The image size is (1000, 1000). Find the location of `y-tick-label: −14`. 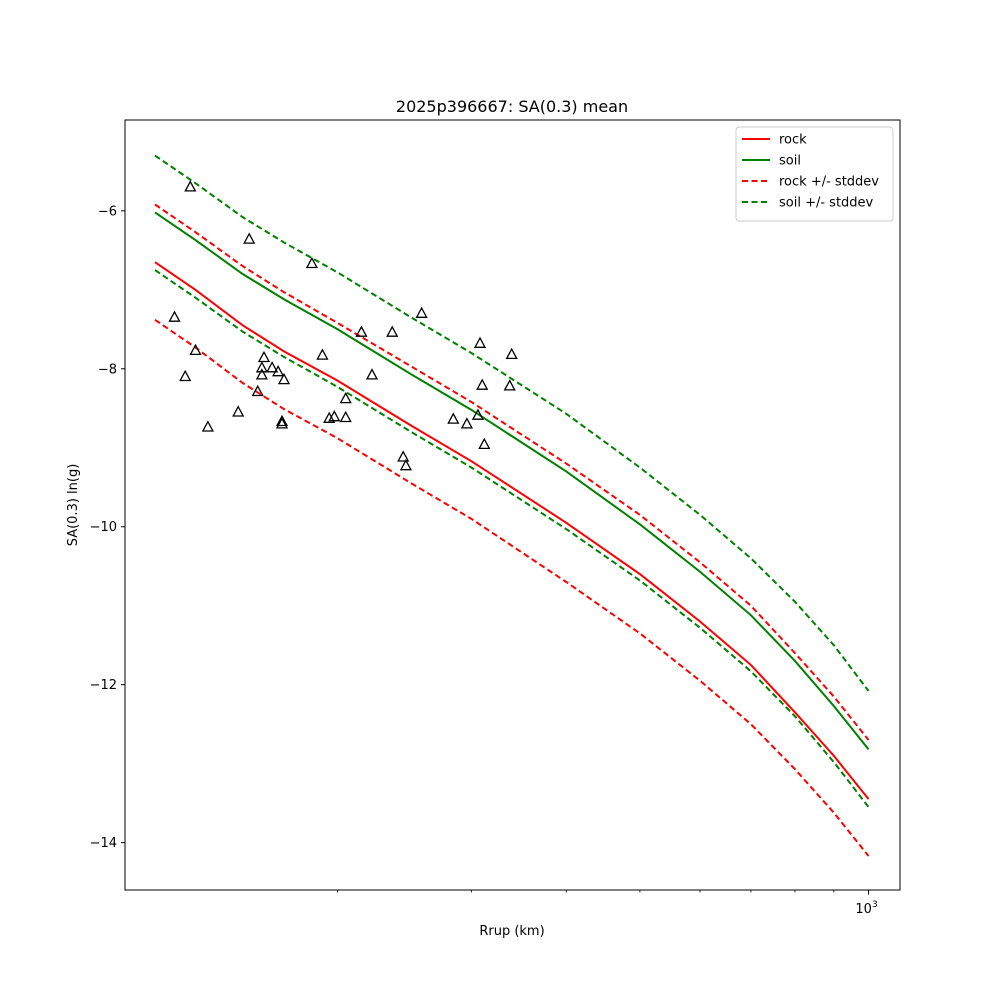

y-tick-label: −14 is located at coordinates (103, 843).